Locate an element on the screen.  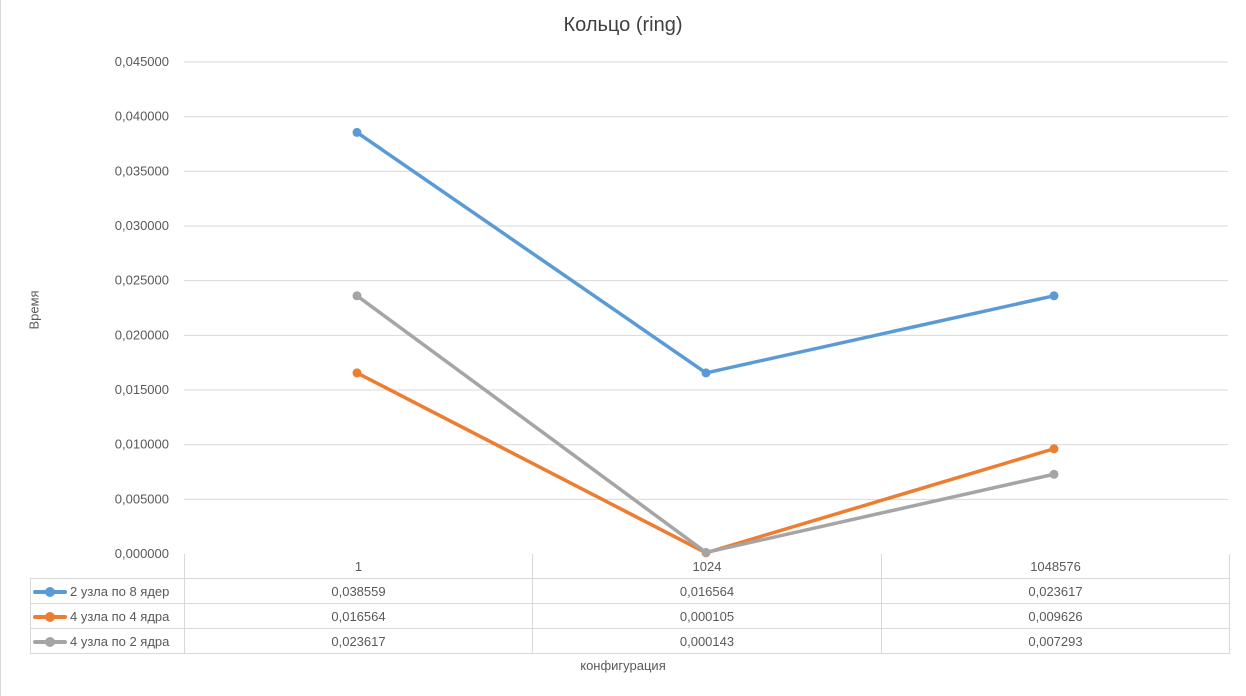
x-tick-label: 1024 is located at coordinates (707, 566).